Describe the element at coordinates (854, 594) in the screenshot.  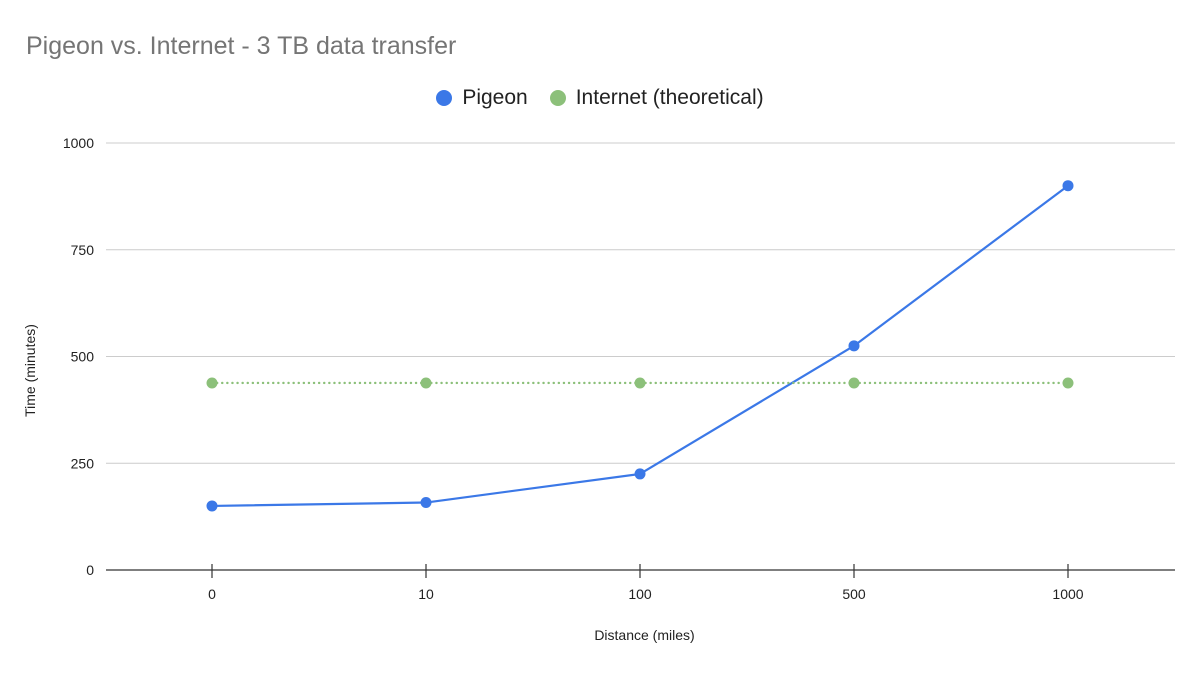
I see `x-tick-label-500: 500` at that location.